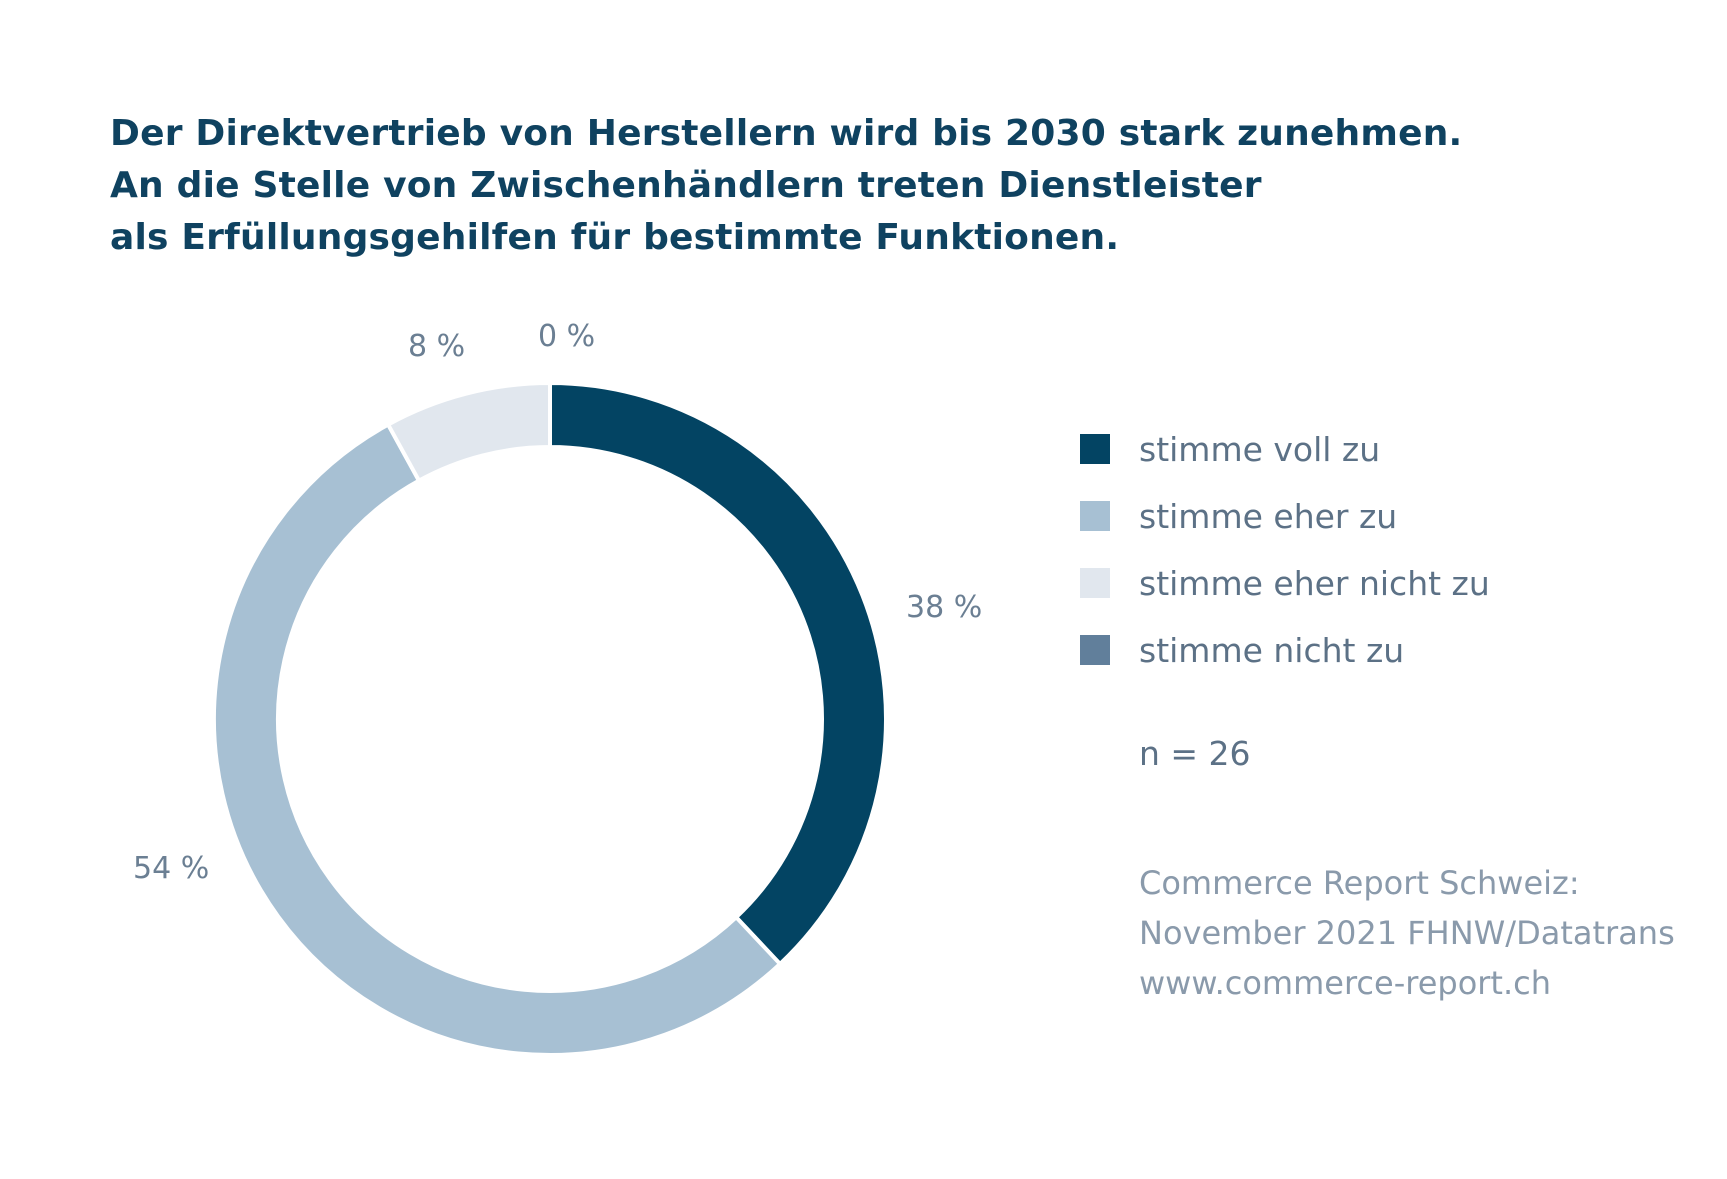 The image size is (1727, 1179). What do you see at coordinates (1345, 983) in the screenshot?
I see `source-line-3: www.commerce-report.ch` at bounding box center [1345, 983].